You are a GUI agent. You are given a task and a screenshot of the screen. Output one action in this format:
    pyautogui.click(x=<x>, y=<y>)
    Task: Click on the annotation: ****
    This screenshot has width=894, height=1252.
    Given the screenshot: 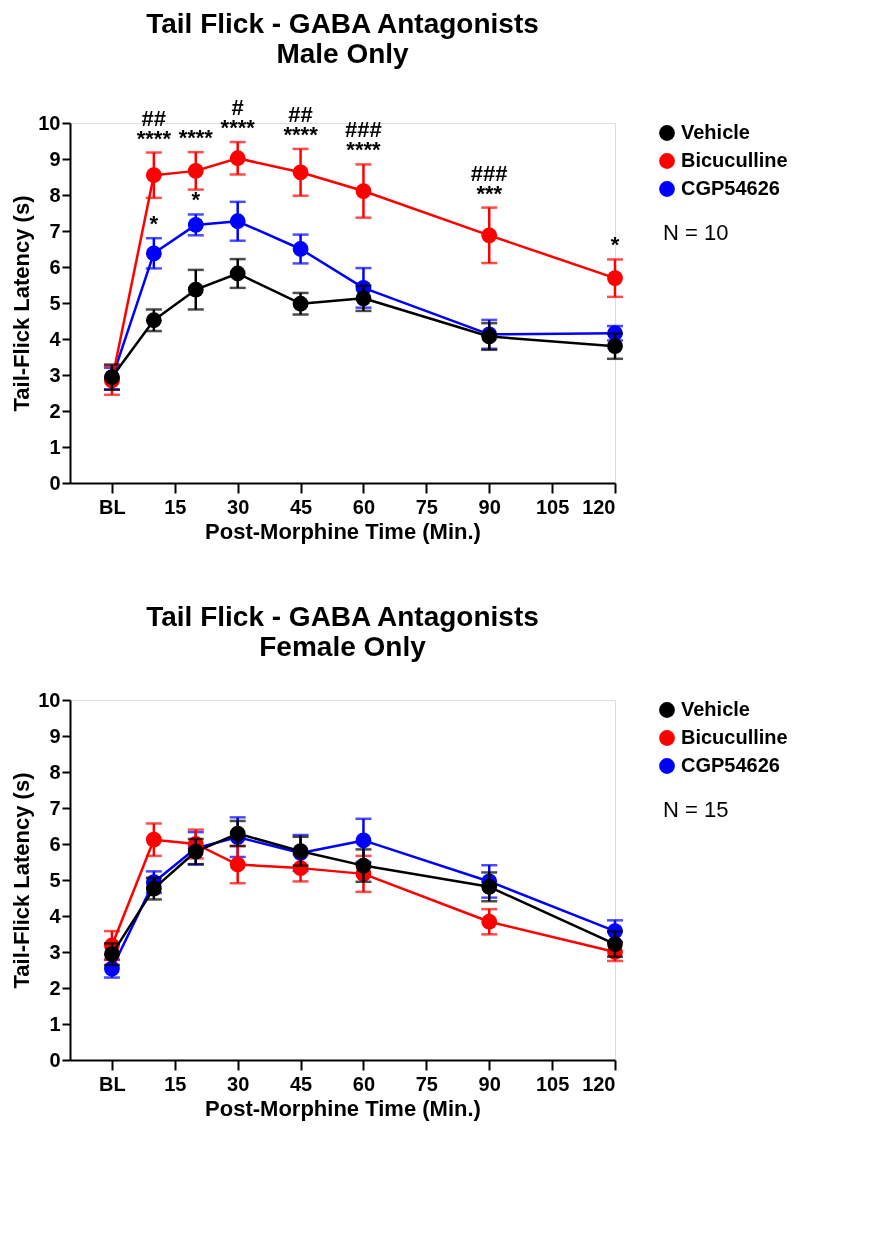 What is the action you would take?
    pyautogui.click(x=196, y=138)
    